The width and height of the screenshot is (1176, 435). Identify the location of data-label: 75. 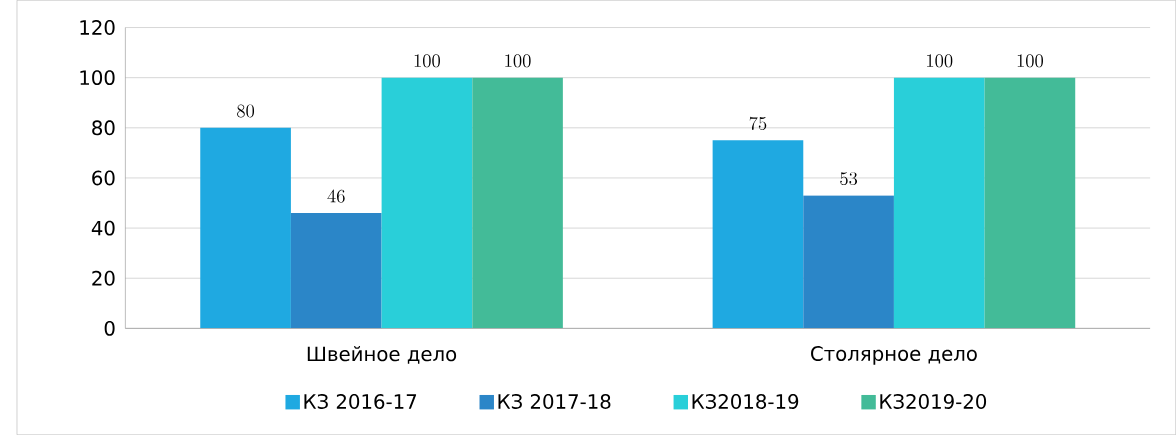
(758, 123).